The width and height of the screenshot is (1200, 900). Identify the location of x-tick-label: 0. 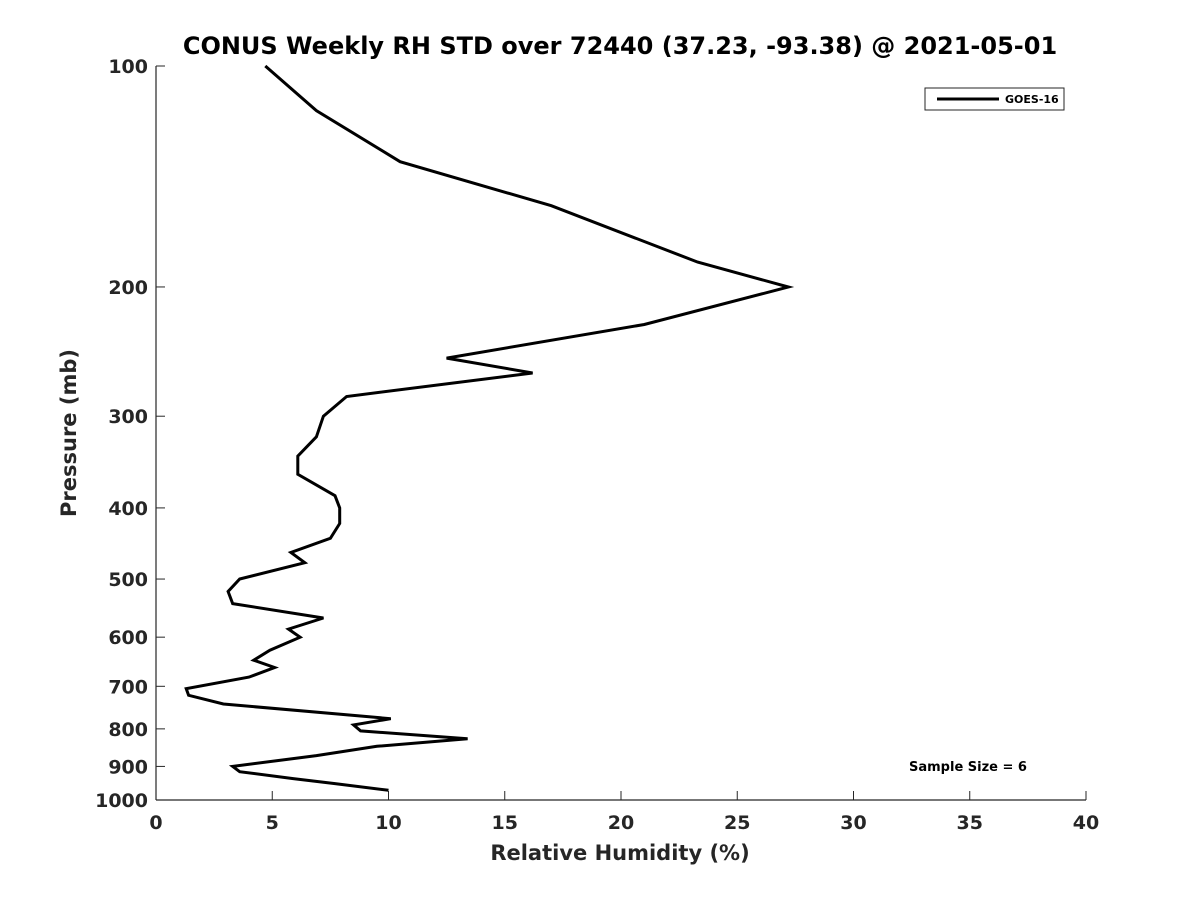
(155, 823).